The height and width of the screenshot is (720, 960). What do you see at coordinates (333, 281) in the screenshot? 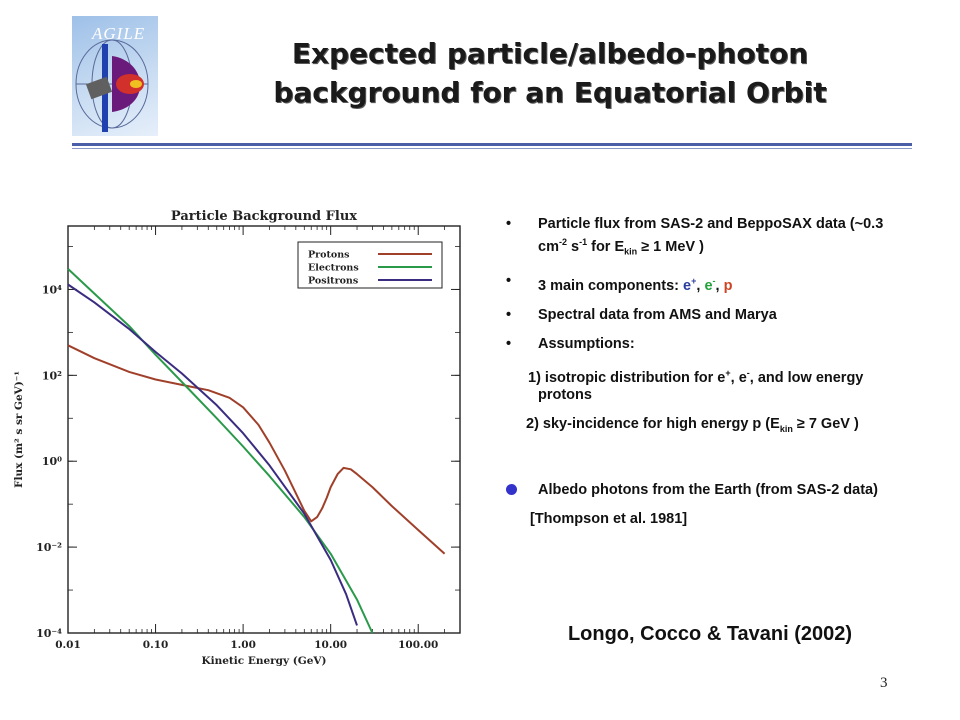
I see `legend-label: Positrons` at bounding box center [333, 281].